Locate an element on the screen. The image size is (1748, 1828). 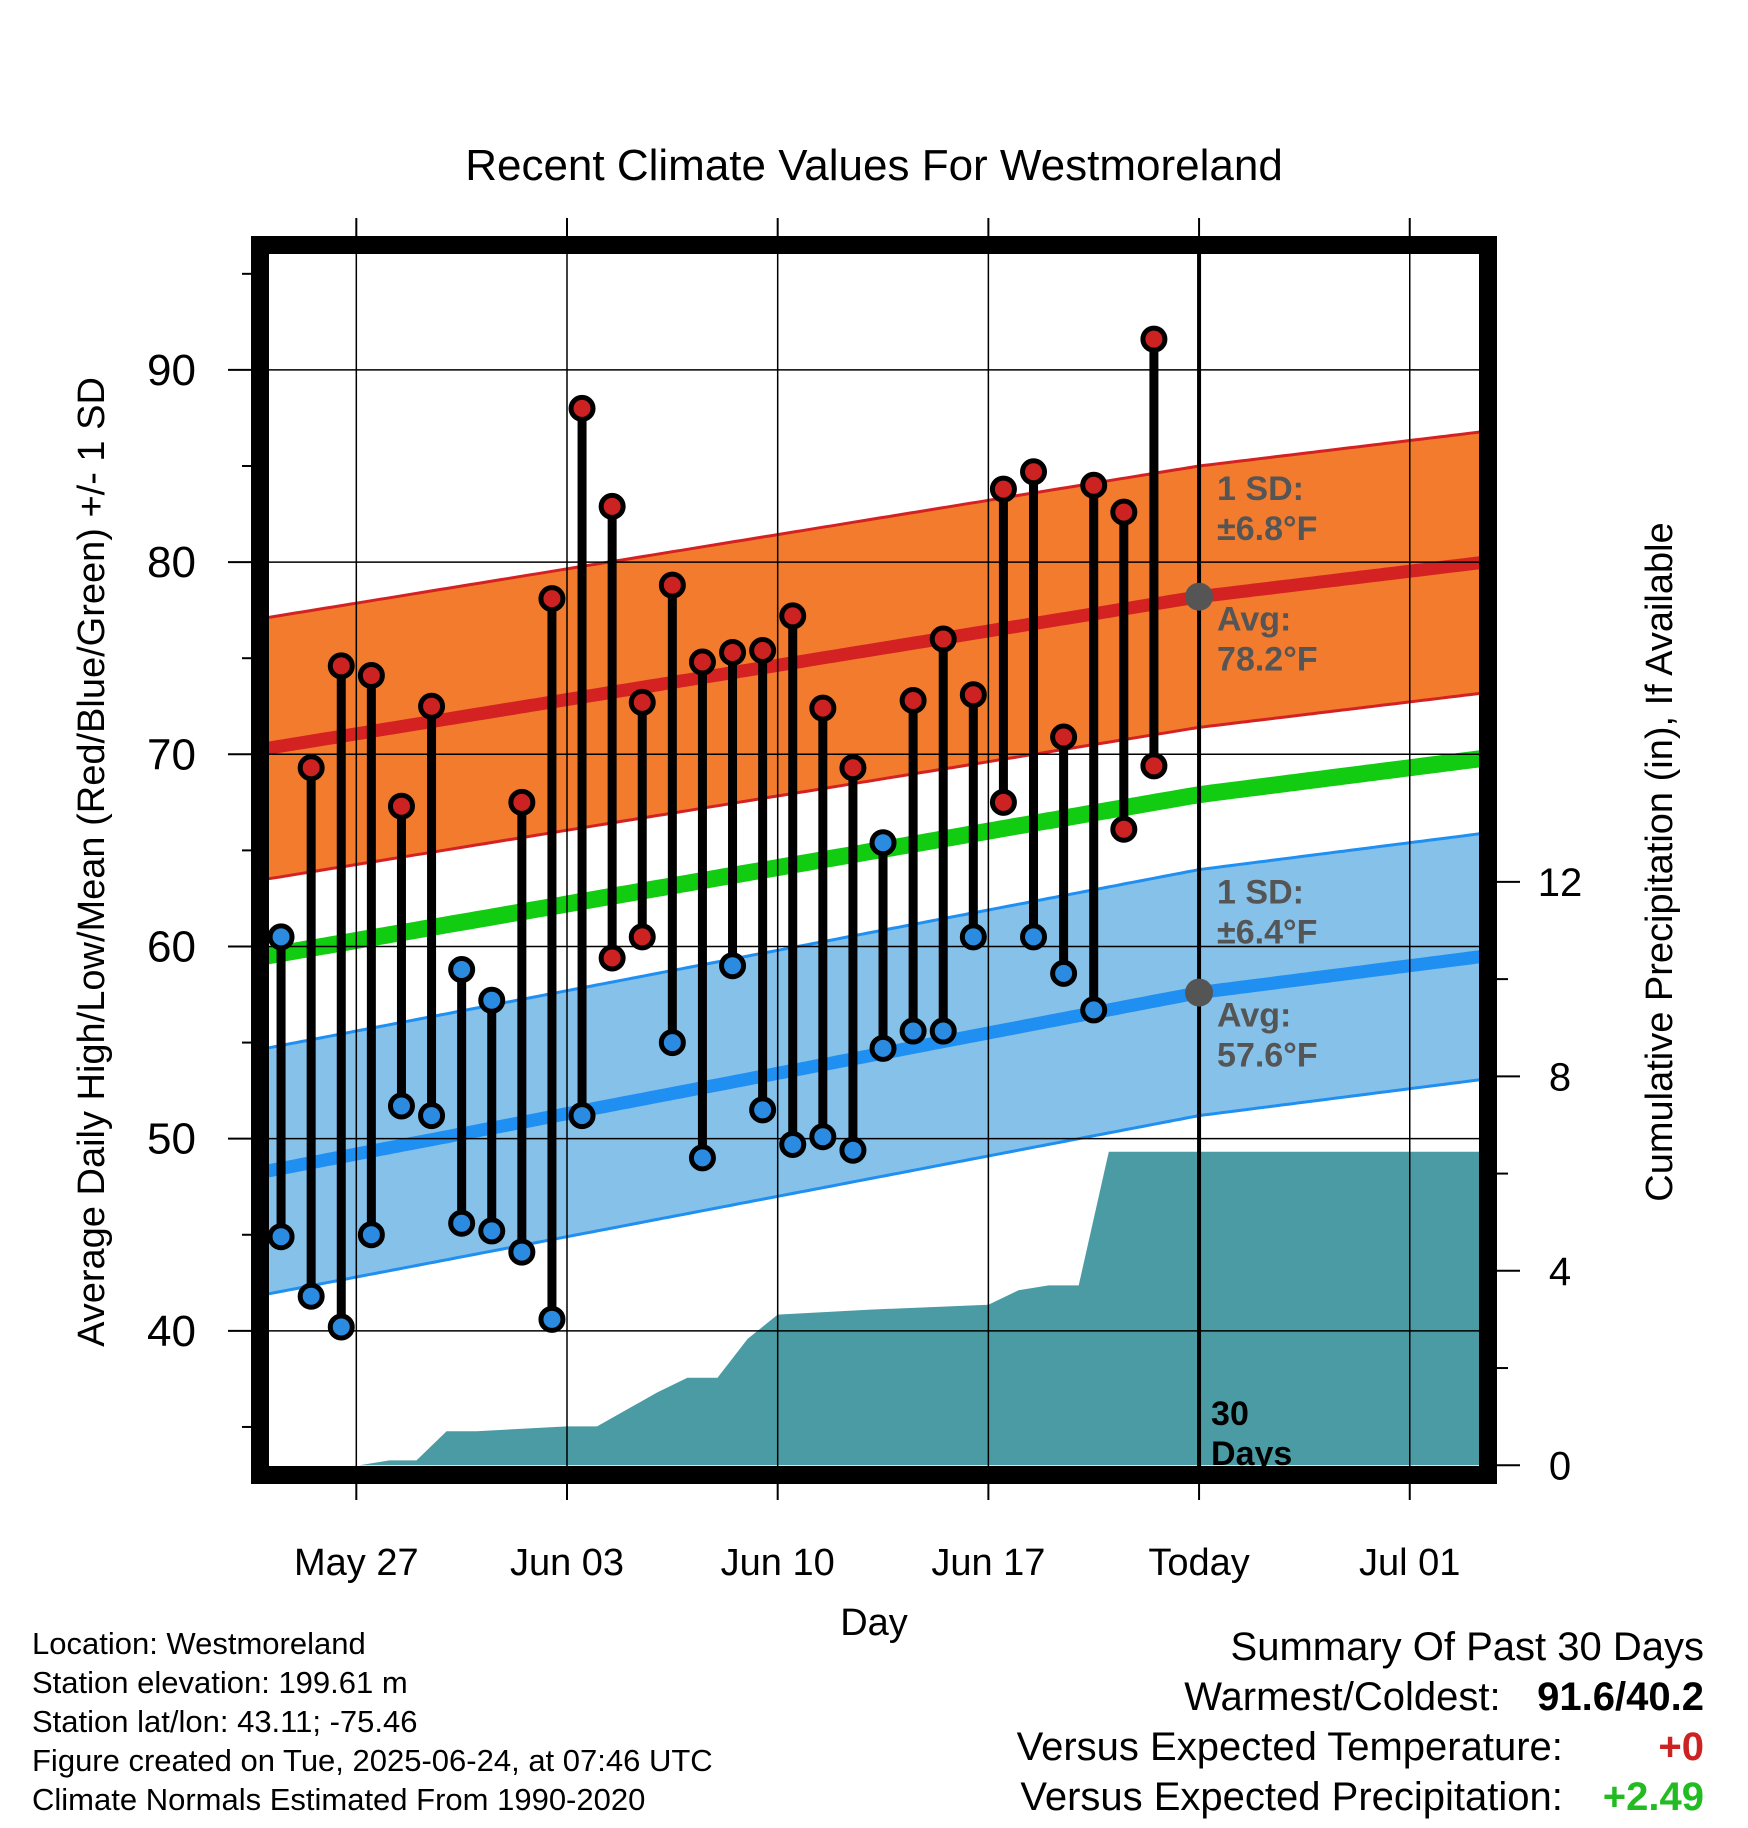
high-sd-label: 1 SD: is located at coordinates (1260, 489).